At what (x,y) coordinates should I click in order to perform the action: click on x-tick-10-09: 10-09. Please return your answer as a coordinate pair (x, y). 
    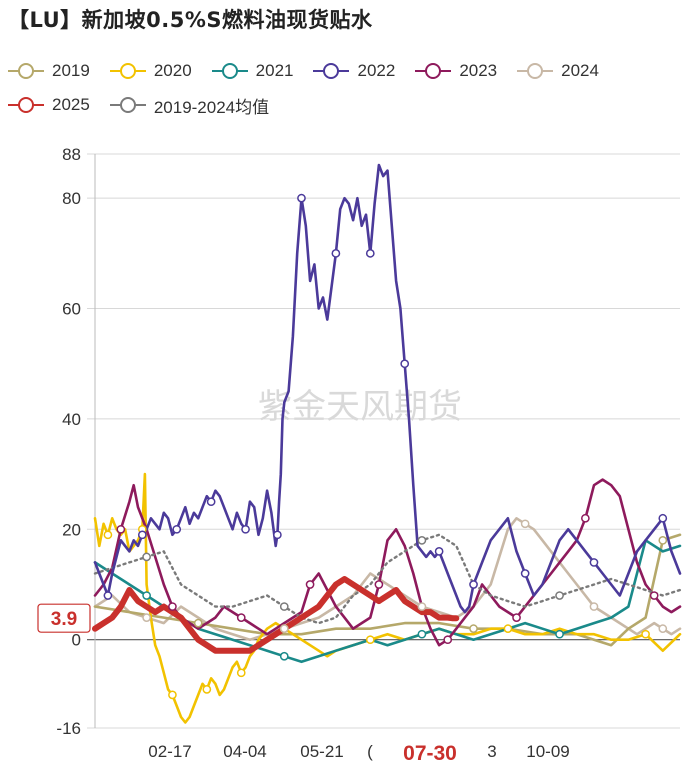
    Looking at the image, I should click on (547, 751).